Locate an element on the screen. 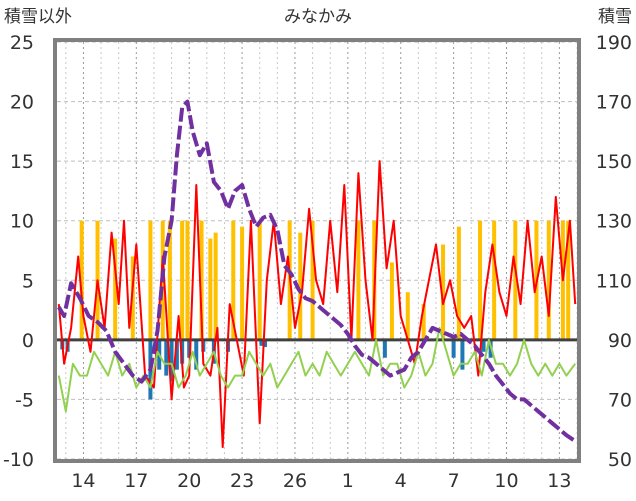 The width and height of the screenshot is (636, 501). left-axis: 25 20 15 10 5 0 -5 -10 is located at coordinates (18, 251).